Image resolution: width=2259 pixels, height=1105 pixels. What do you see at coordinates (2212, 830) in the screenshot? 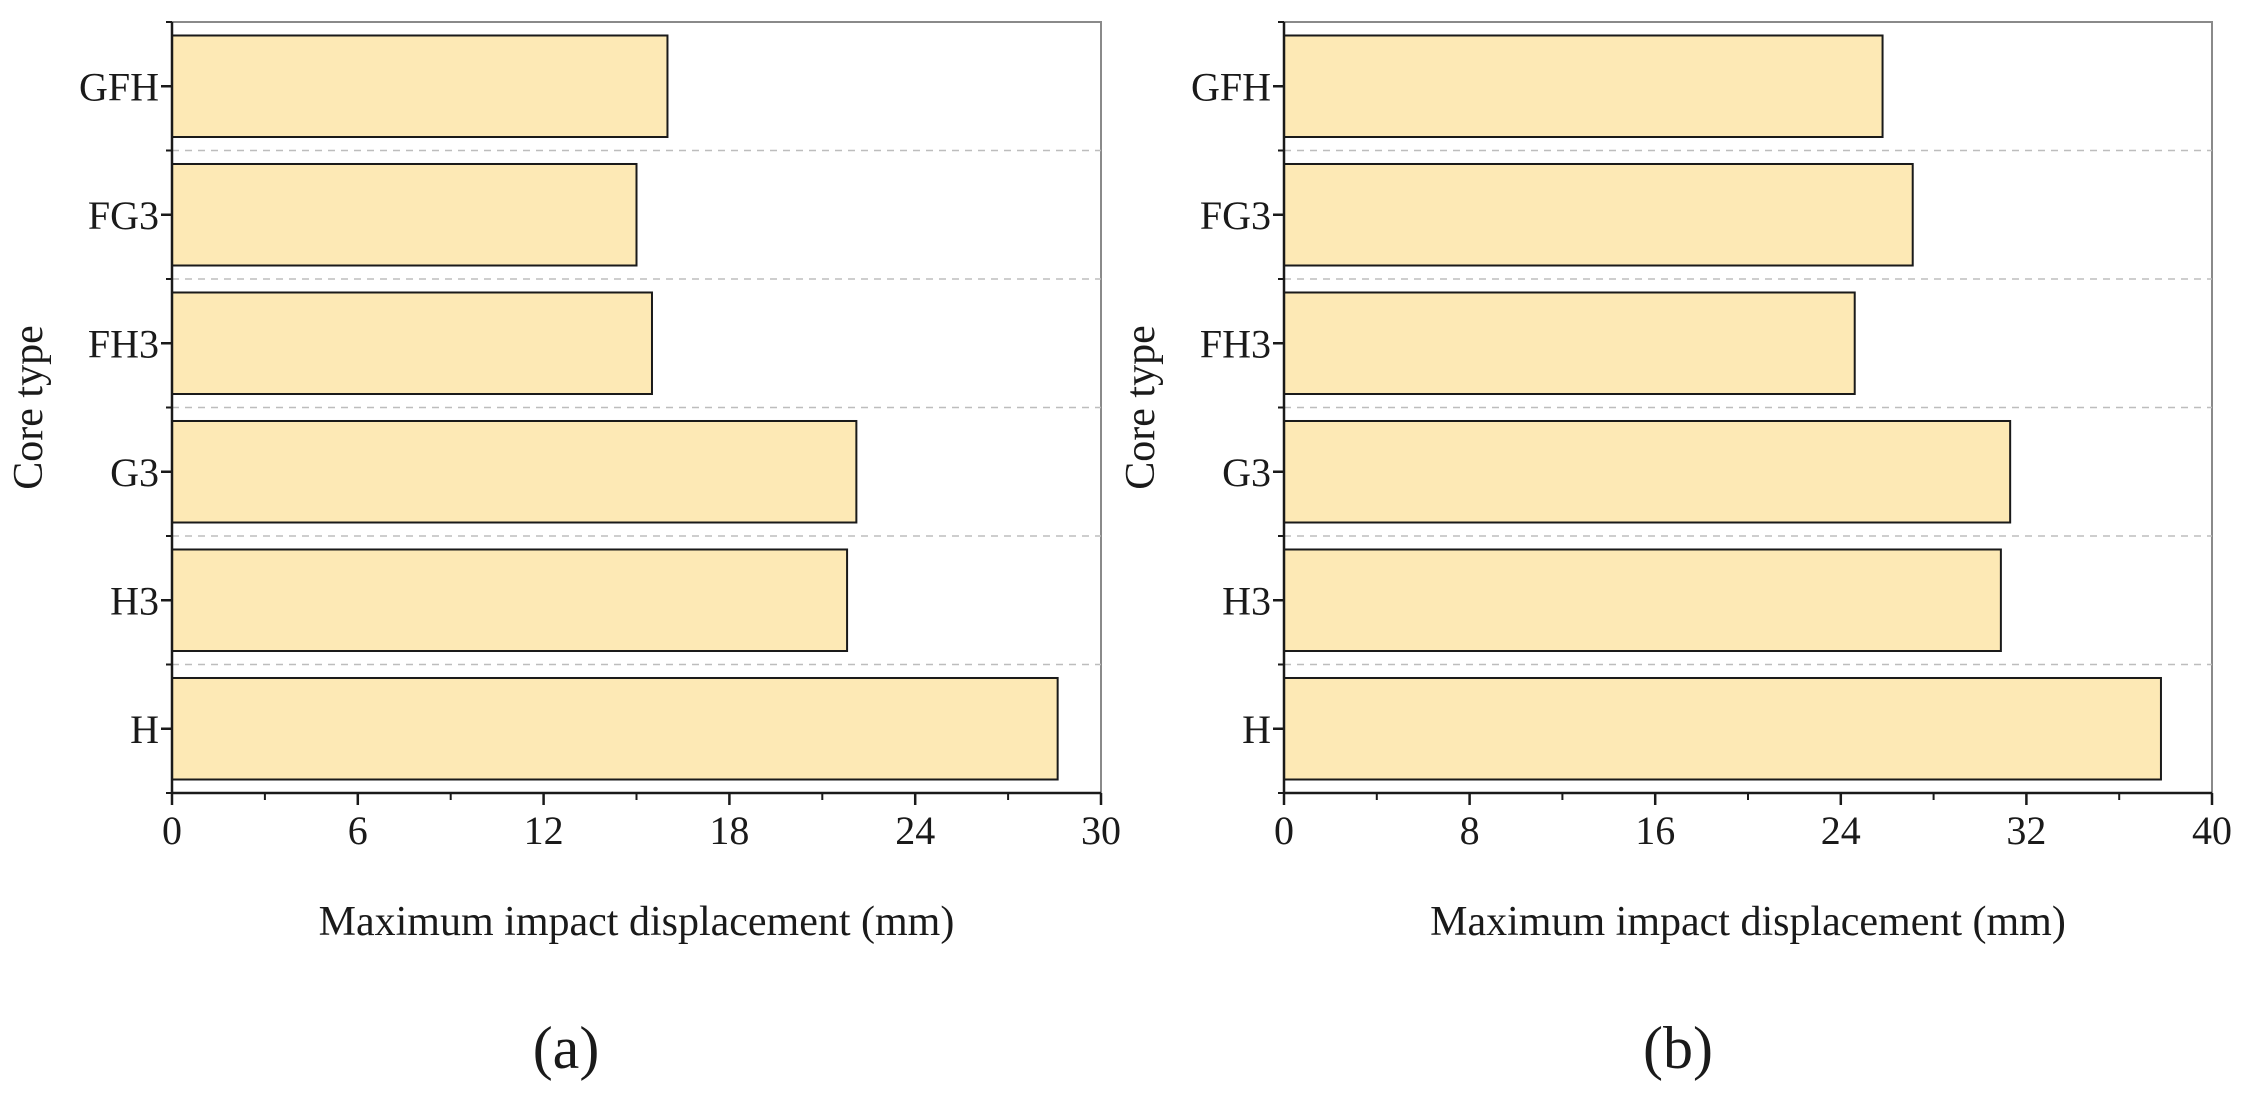
I see `x-tick-label: 40` at bounding box center [2212, 830].